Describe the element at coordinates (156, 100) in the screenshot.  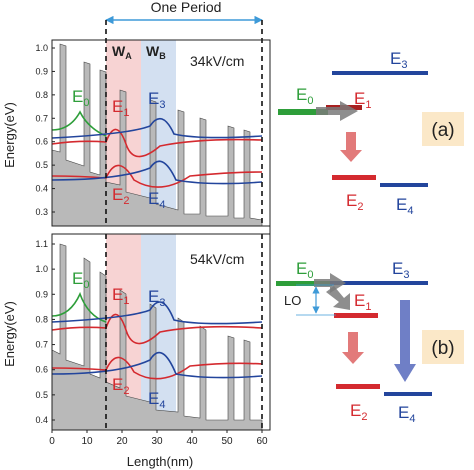
I see `wave-label-e3-a: E3` at that location.